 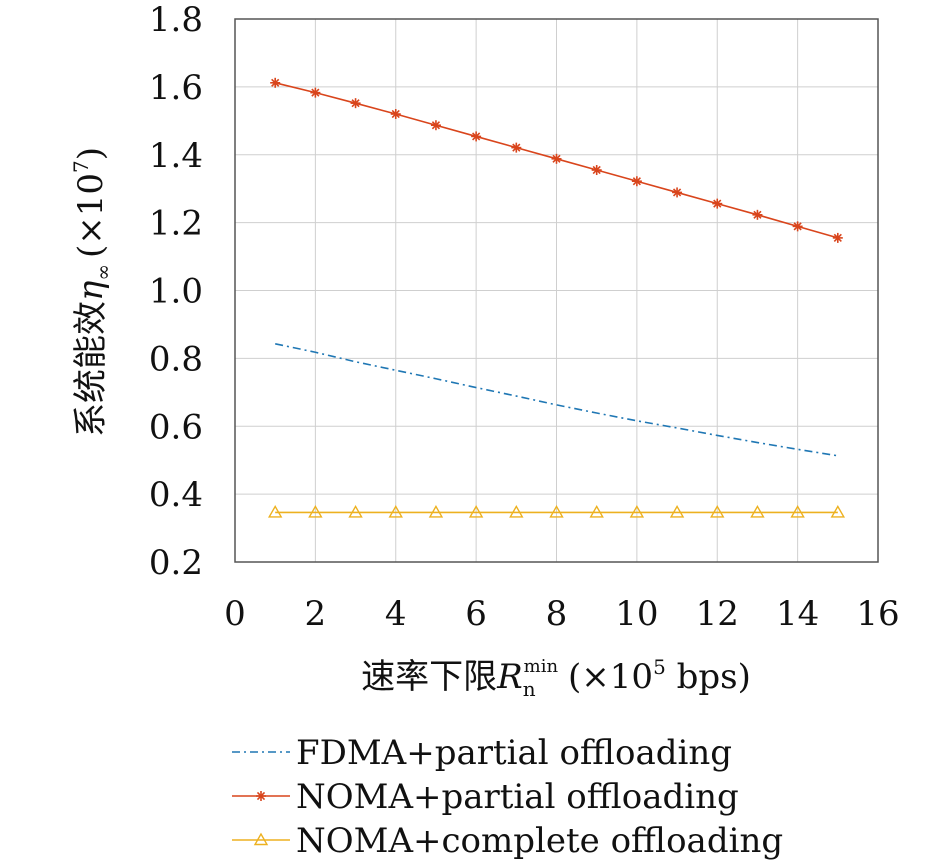 I want to click on x-tick-label-8: 16, so click(x=877, y=614).